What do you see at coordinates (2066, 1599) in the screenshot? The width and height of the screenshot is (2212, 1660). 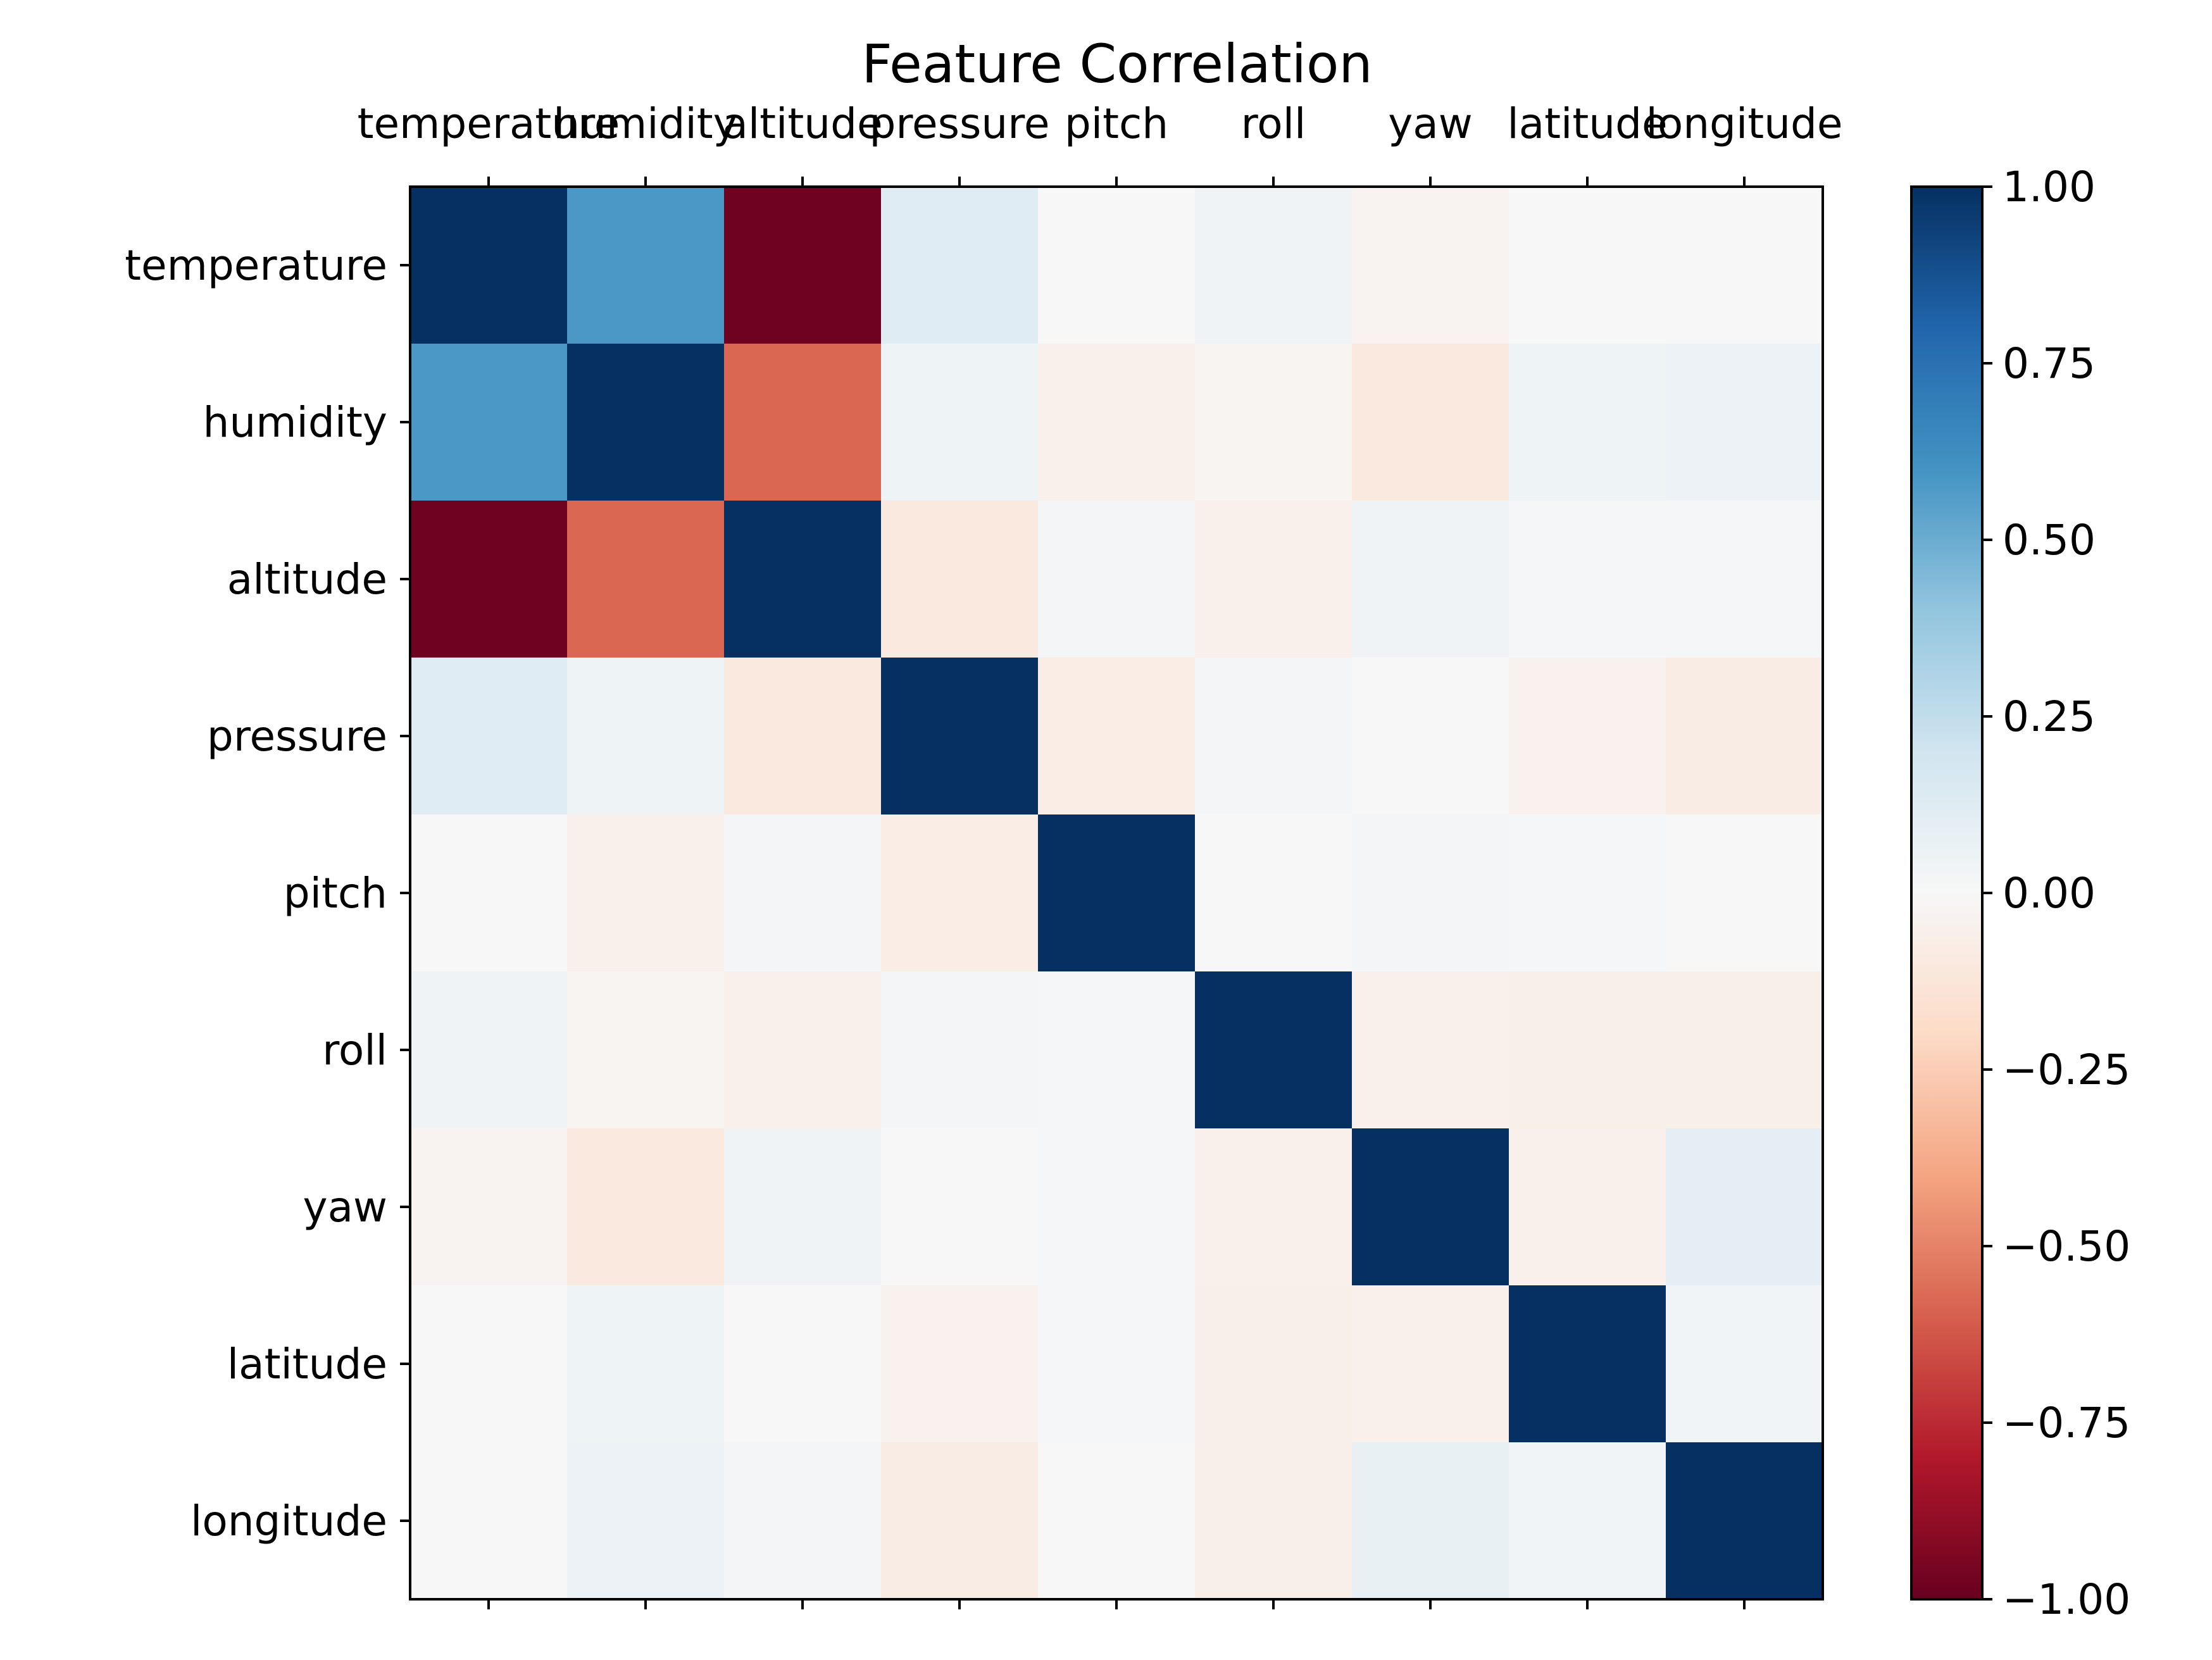 I see `colorbar-tick-label: −1.00` at bounding box center [2066, 1599].